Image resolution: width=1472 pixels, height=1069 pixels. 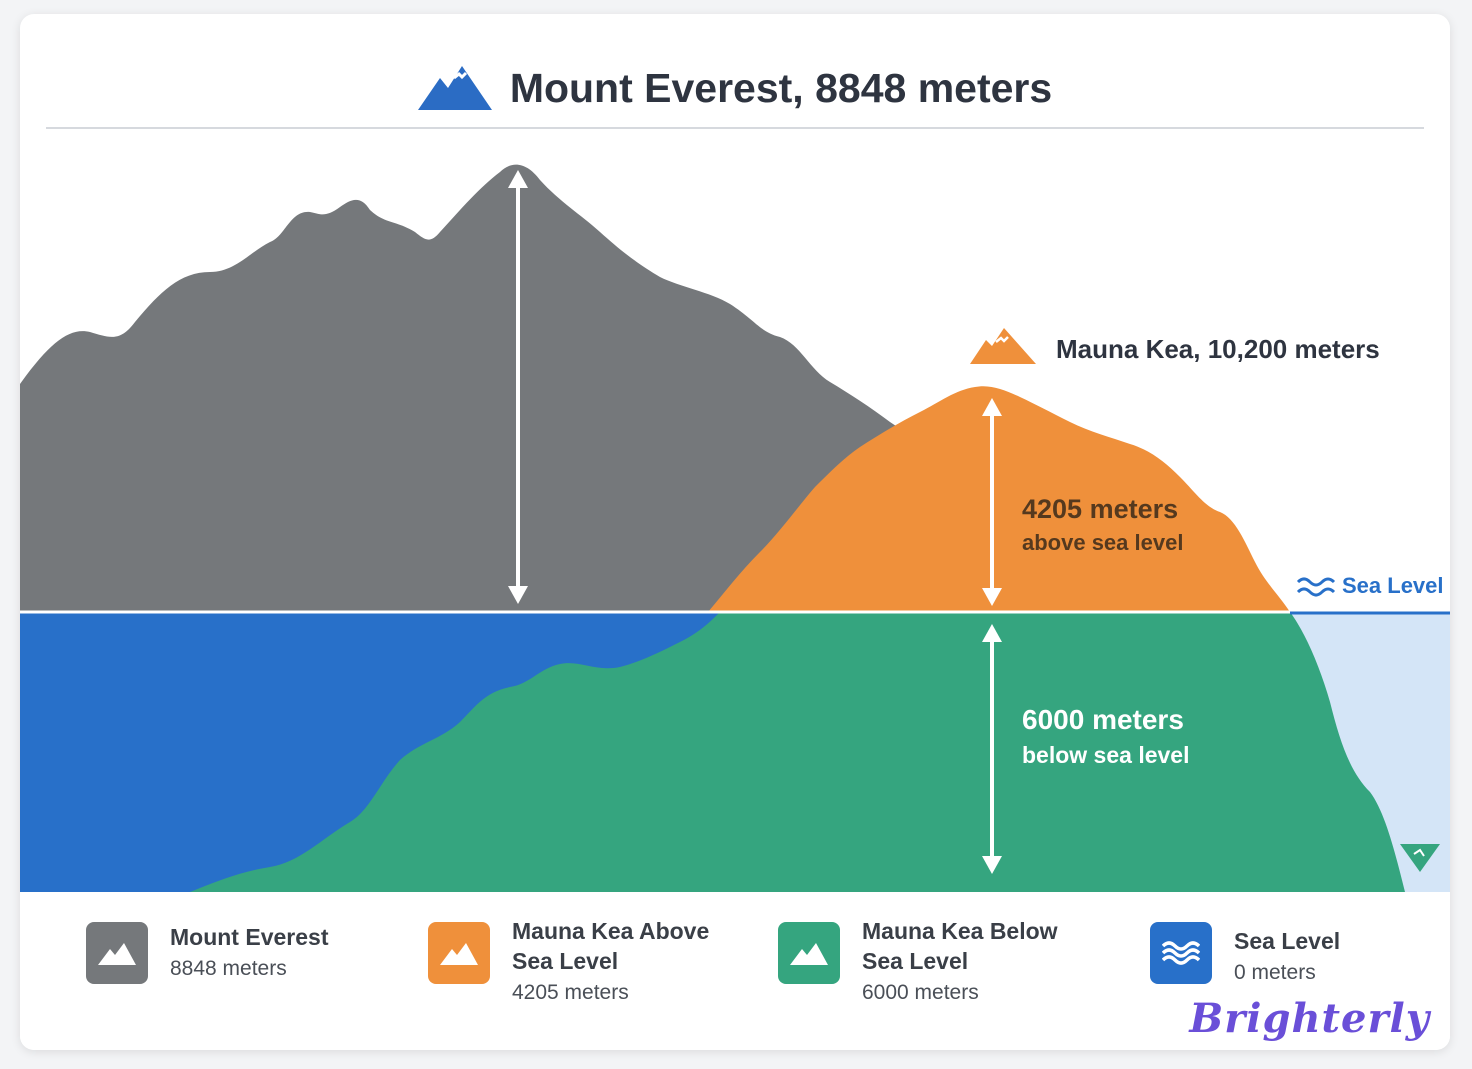 I want to click on legend-name: Mount Everest, so click(x=249, y=937).